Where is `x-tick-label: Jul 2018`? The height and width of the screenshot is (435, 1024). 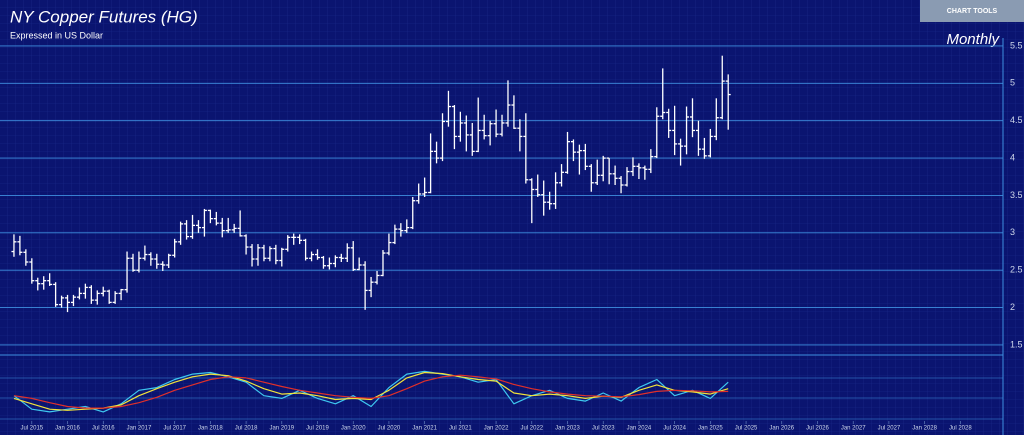
x-tick-label: Jul 2018 is located at coordinates (246, 429).